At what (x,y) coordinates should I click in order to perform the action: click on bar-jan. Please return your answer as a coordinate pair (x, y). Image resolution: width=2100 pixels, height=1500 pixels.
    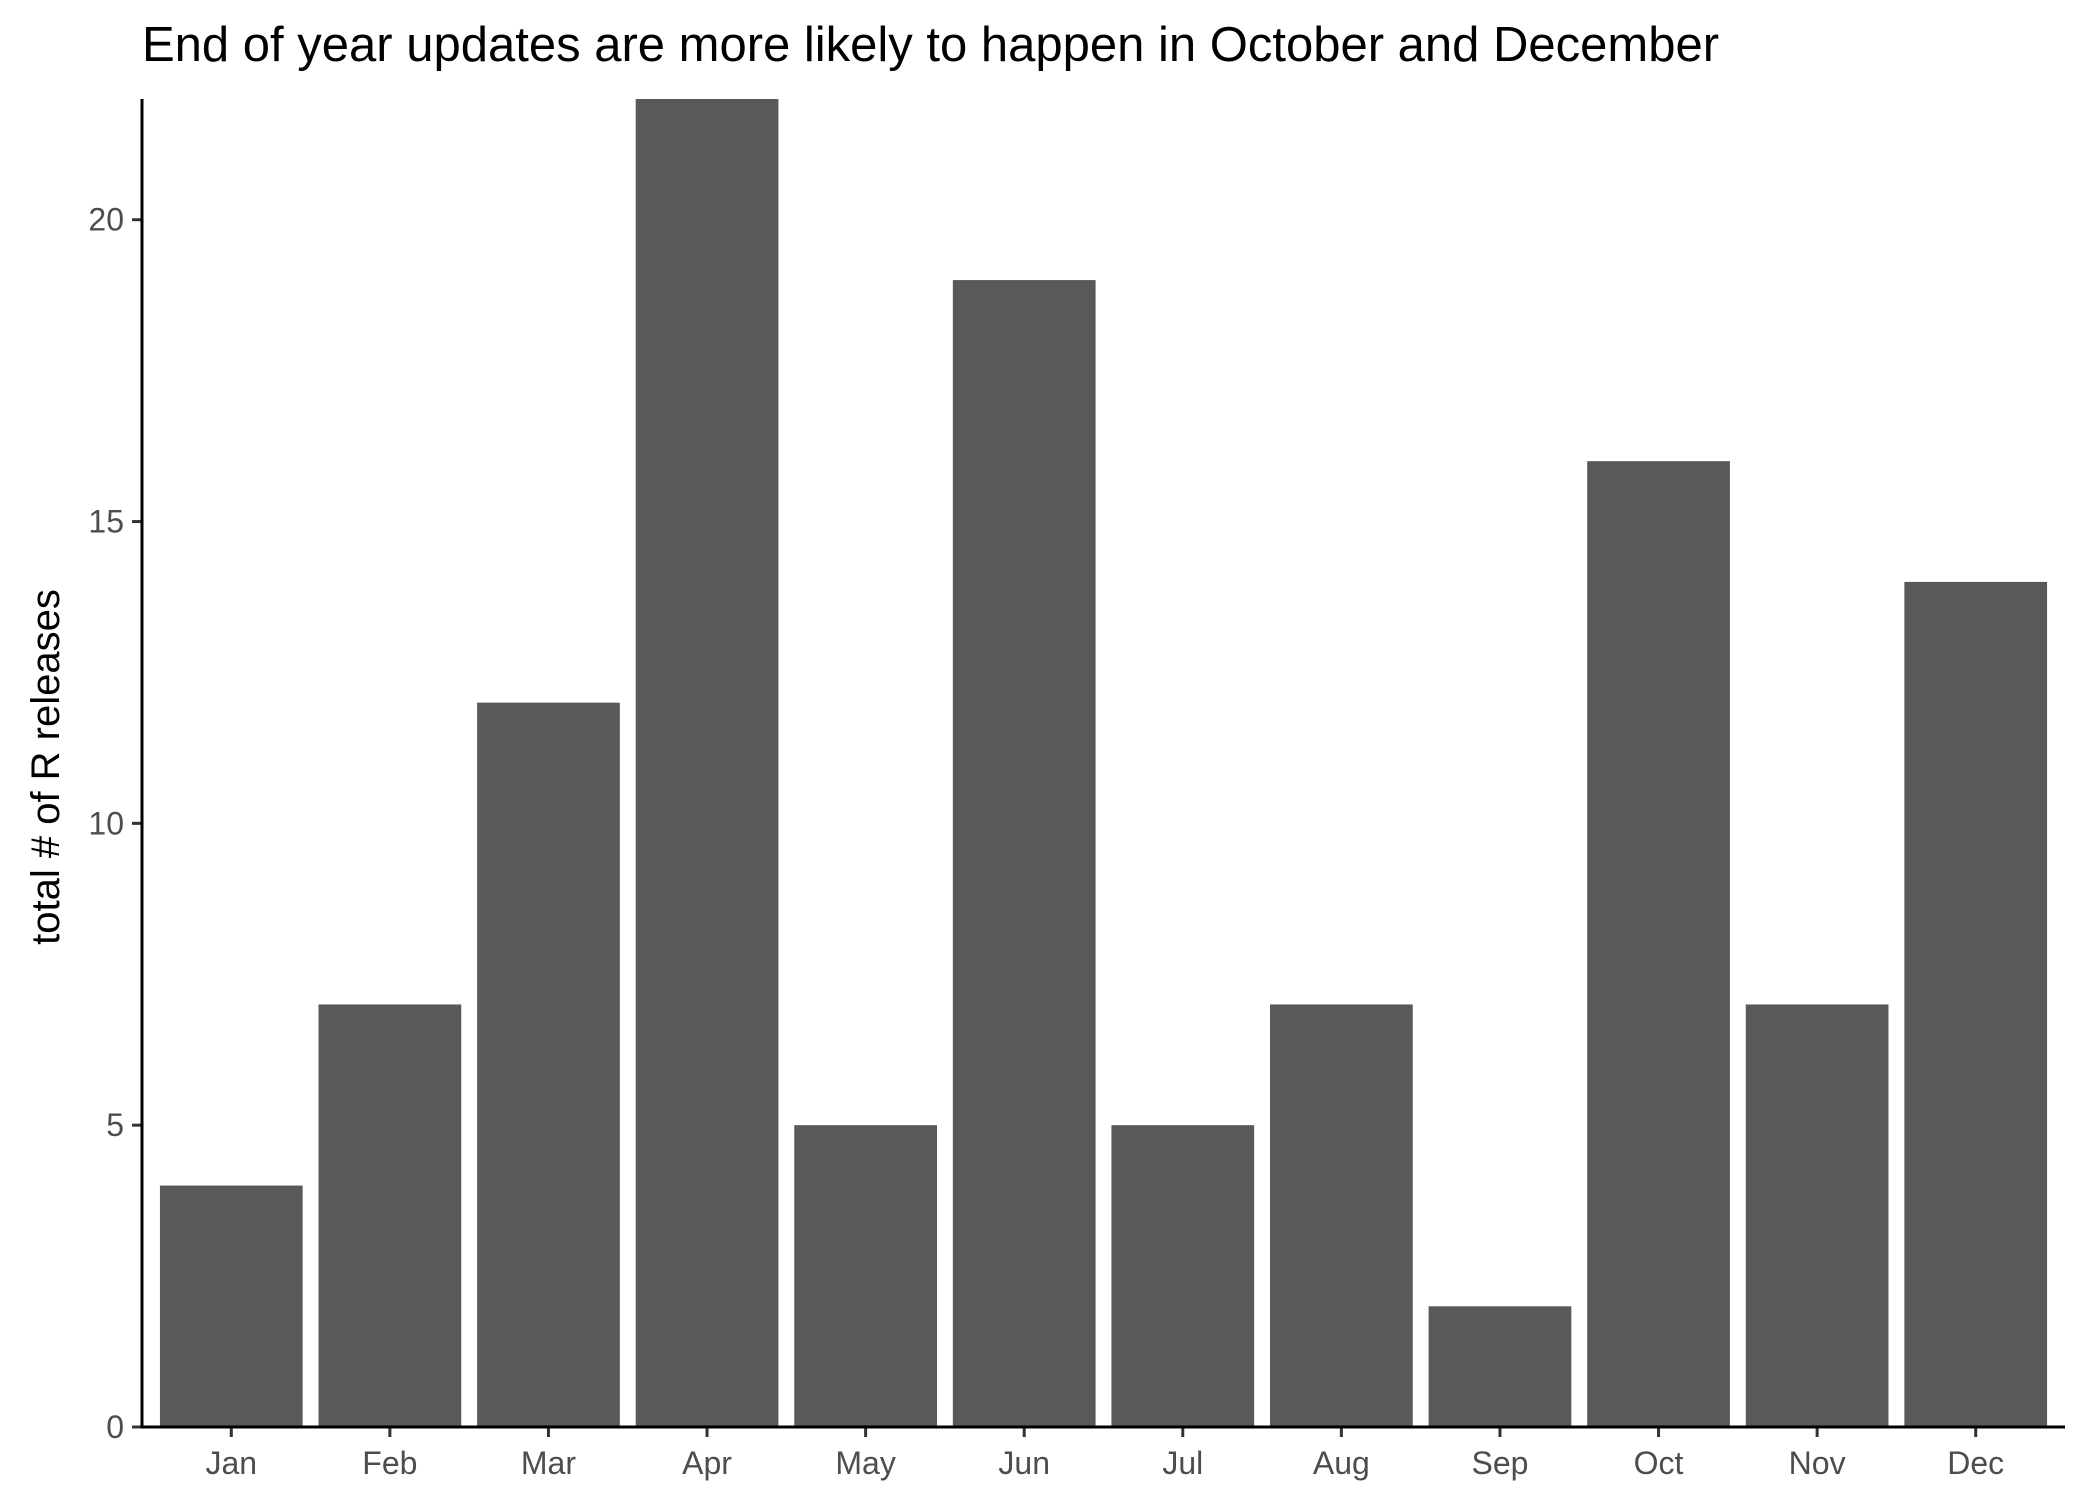
    Looking at the image, I should click on (231, 1306).